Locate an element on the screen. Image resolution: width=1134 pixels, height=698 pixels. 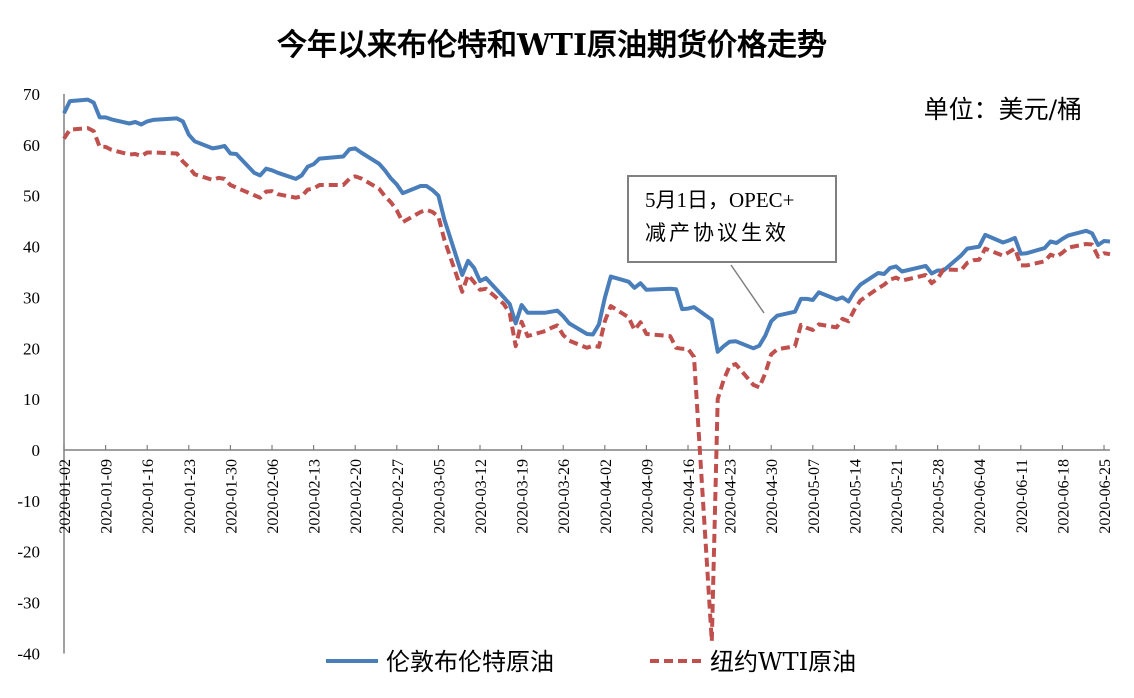
x-tick-label: 2020-03-05 is located at coordinates (439, 496).